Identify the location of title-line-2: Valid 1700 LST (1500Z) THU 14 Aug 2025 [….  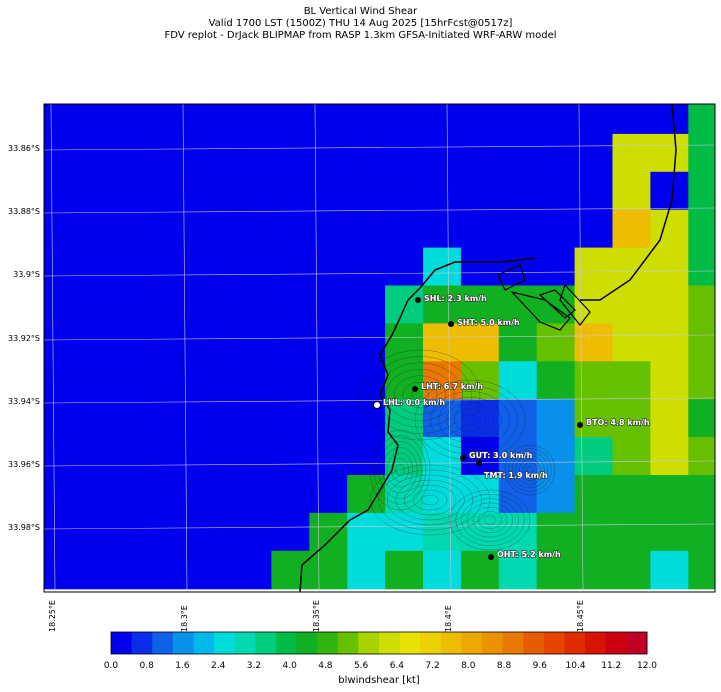
(360, 23).